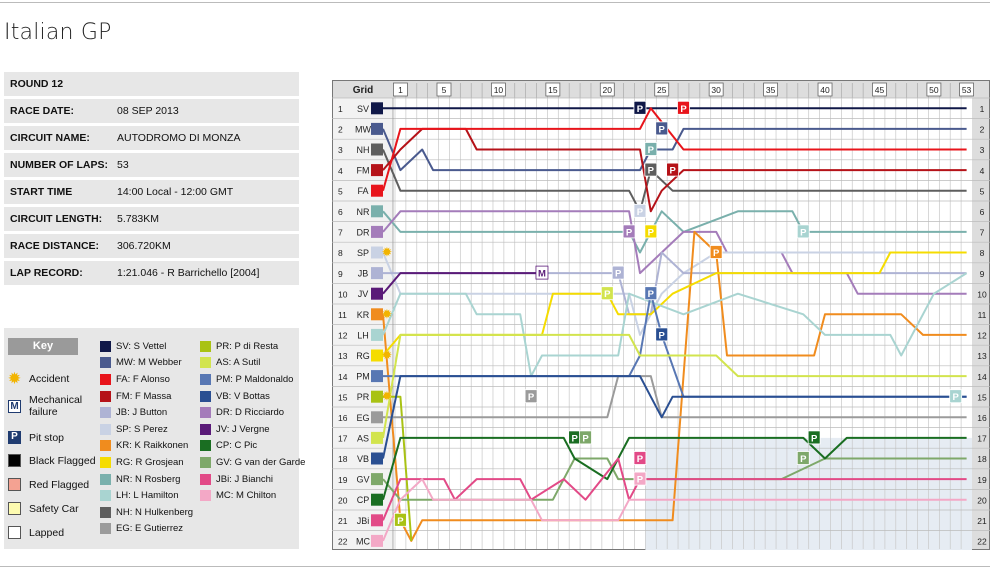  What do you see at coordinates (179, 138) in the screenshot?
I see `info-value: AUTODROMO DI MONZA` at bounding box center [179, 138].